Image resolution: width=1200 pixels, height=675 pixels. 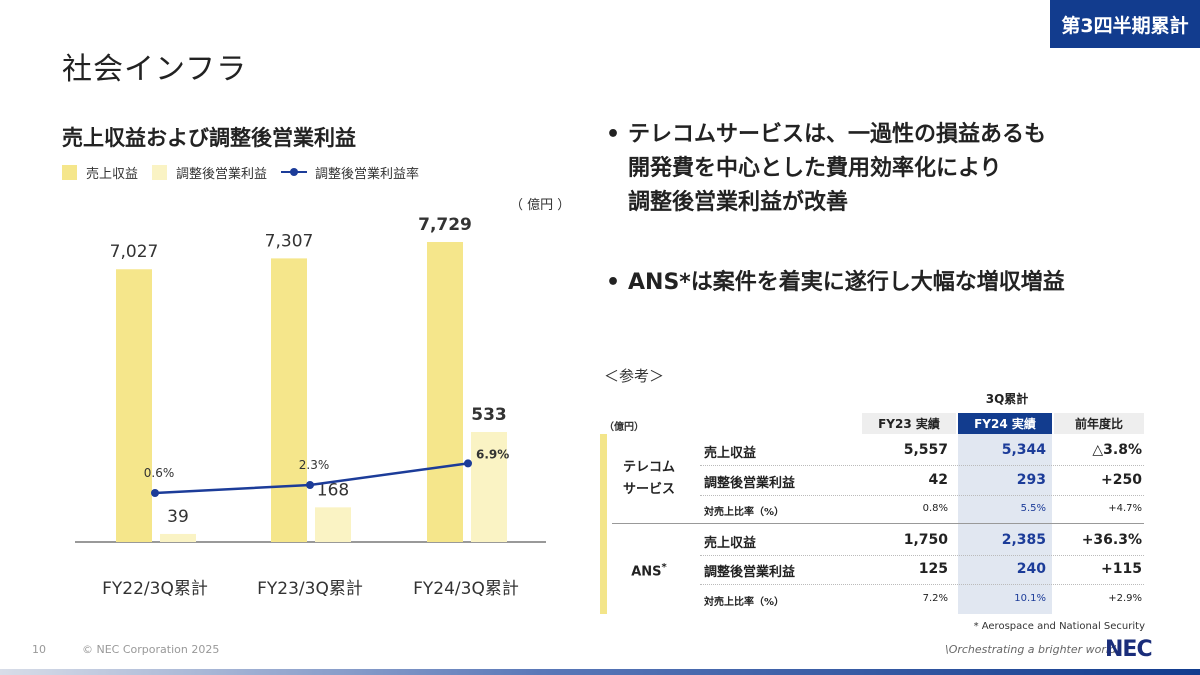 What do you see at coordinates (445, 225) in the screenshot?
I see `data-label-revenue: 7,729` at bounding box center [445, 225].